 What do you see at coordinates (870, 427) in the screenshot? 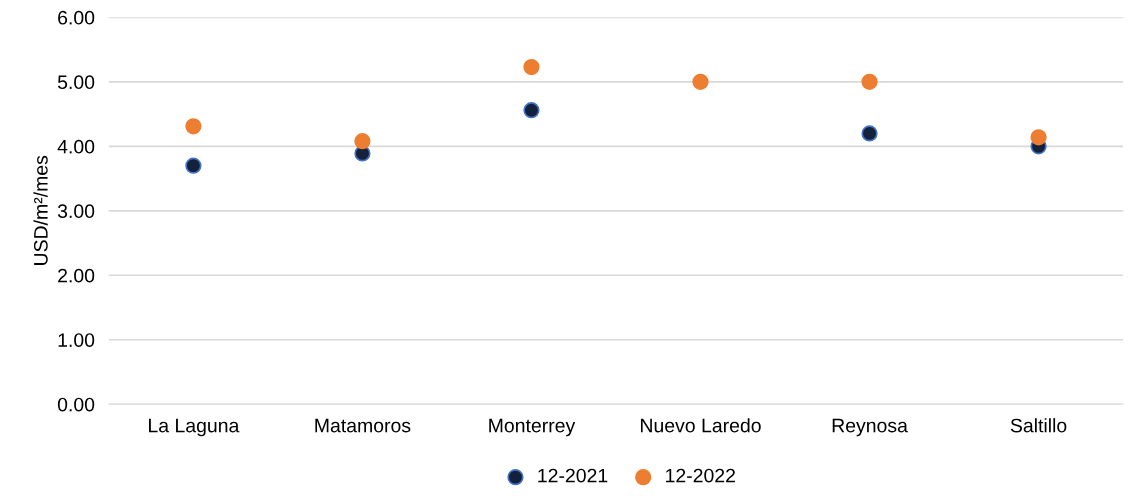
I see `x-tick-label: Reynosa` at bounding box center [870, 427].